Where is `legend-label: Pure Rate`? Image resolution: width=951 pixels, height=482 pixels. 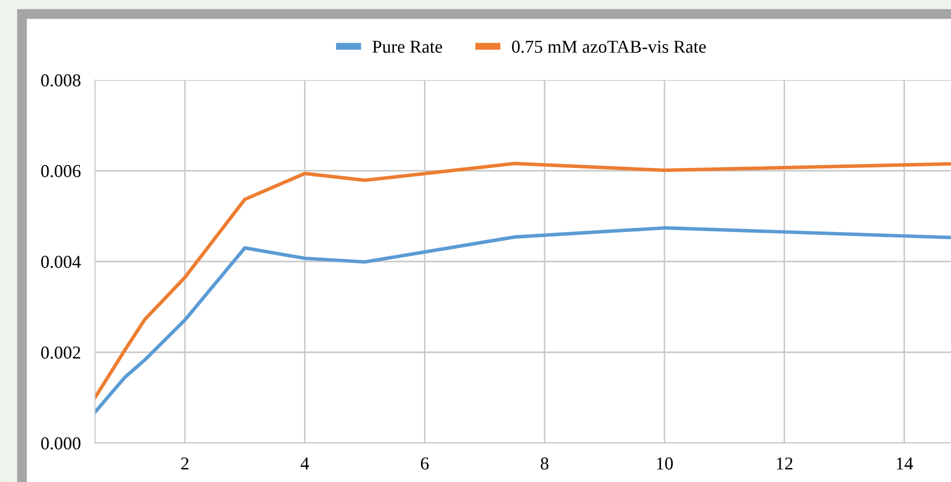 legend-label: Pure Rate is located at coordinates (407, 46).